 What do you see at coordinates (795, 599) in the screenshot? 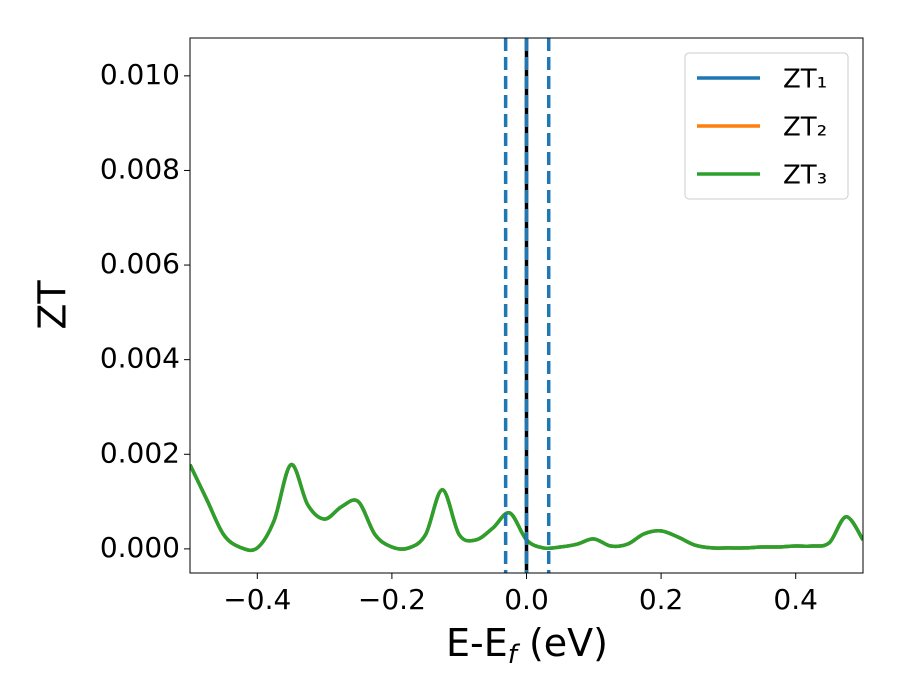
I see `x-tick-label: 0.4` at bounding box center [795, 599].